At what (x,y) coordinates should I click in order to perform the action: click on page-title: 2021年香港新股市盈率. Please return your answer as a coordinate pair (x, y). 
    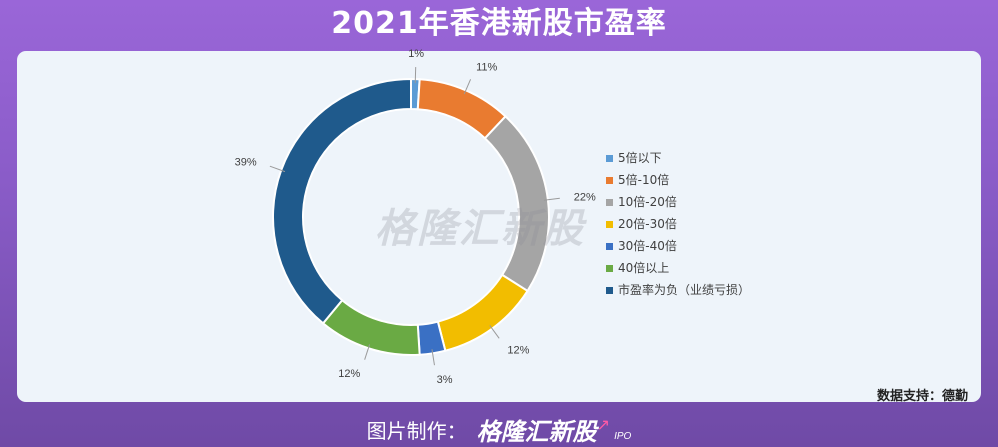
    Looking at the image, I should click on (499, 23).